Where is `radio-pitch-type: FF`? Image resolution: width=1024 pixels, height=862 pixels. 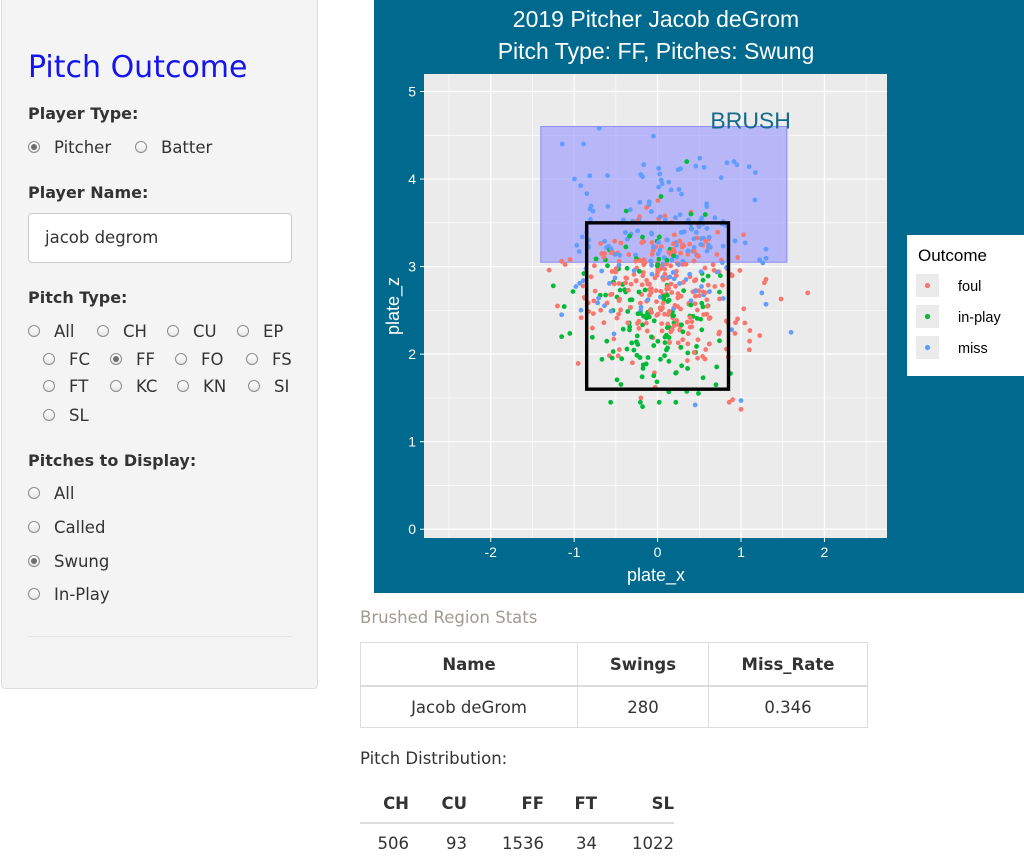
radio-pitch-type: FF is located at coordinates (132, 359).